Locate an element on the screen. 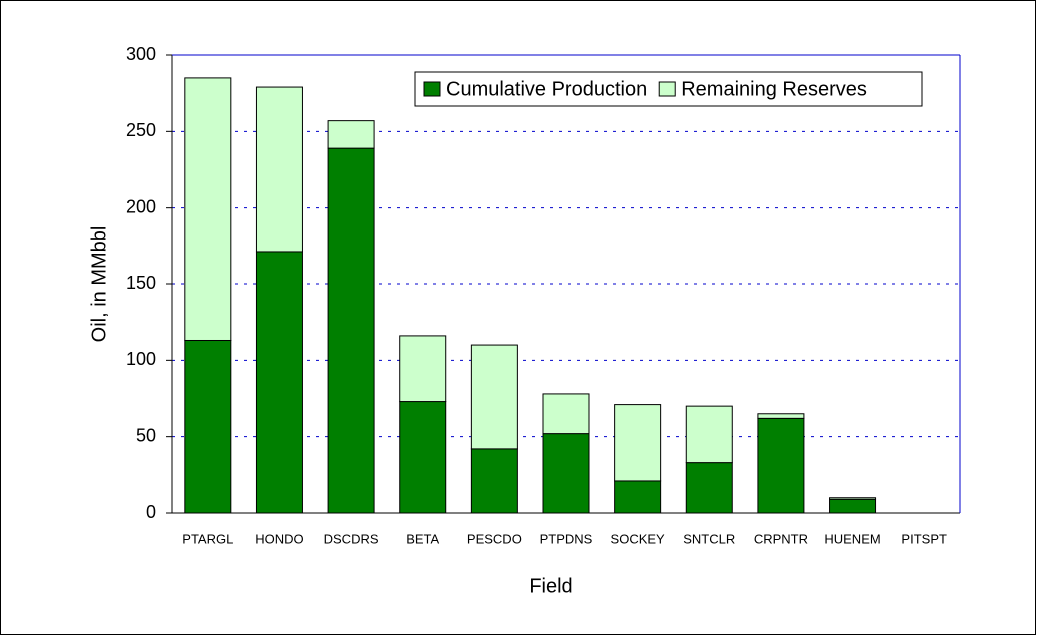 Image resolution: width=1037 pixels, height=636 pixels. y-tick-label: 100 is located at coordinates (141, 359).